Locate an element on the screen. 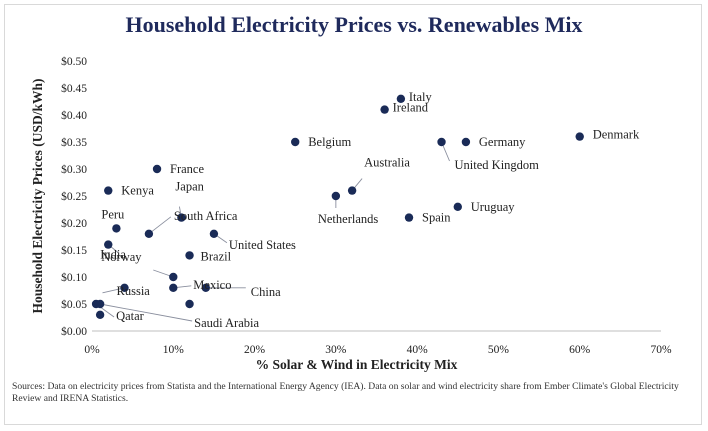  point-mexico is located at coordinates (173, 287).